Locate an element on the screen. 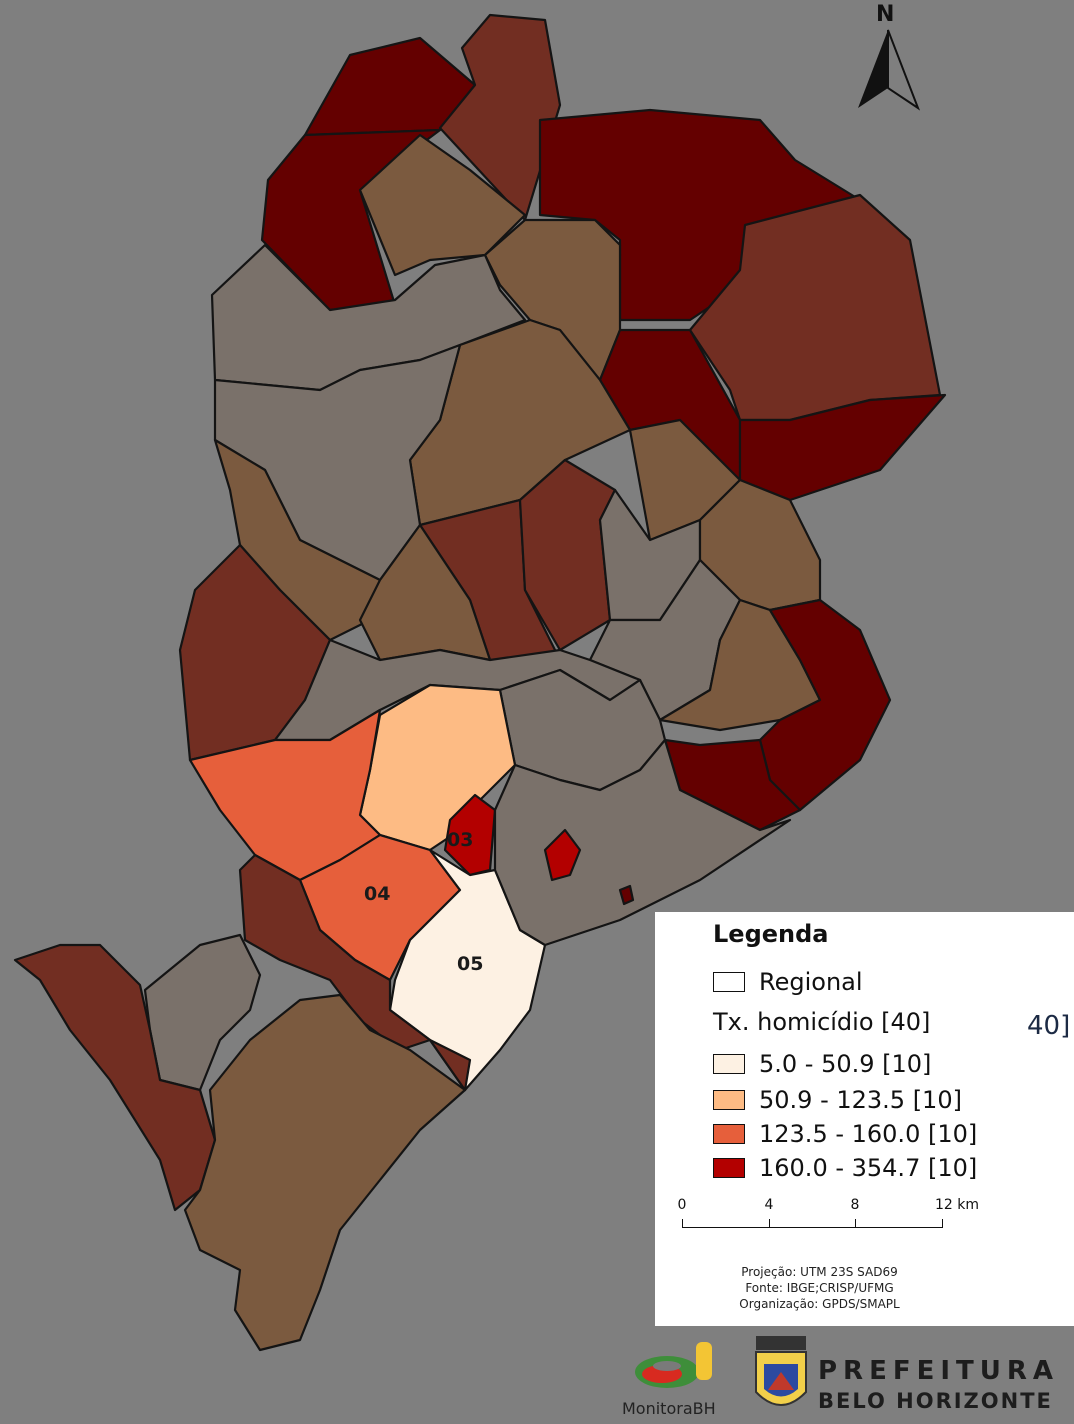 Image resolution: width=1074 pixels, height=1424 pixels. legend-regional-row: Regional is located at coordinates (788, 982).